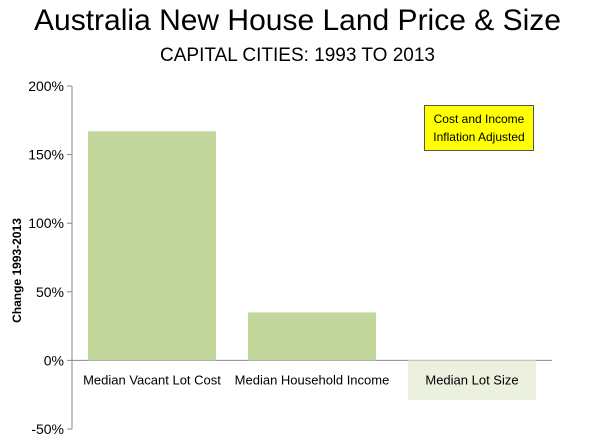 This screenshot has height=447, width=595. Describe the element at coordinates (312, 379) in the screenshot. I see `category-label: Median Household Income` at that location.